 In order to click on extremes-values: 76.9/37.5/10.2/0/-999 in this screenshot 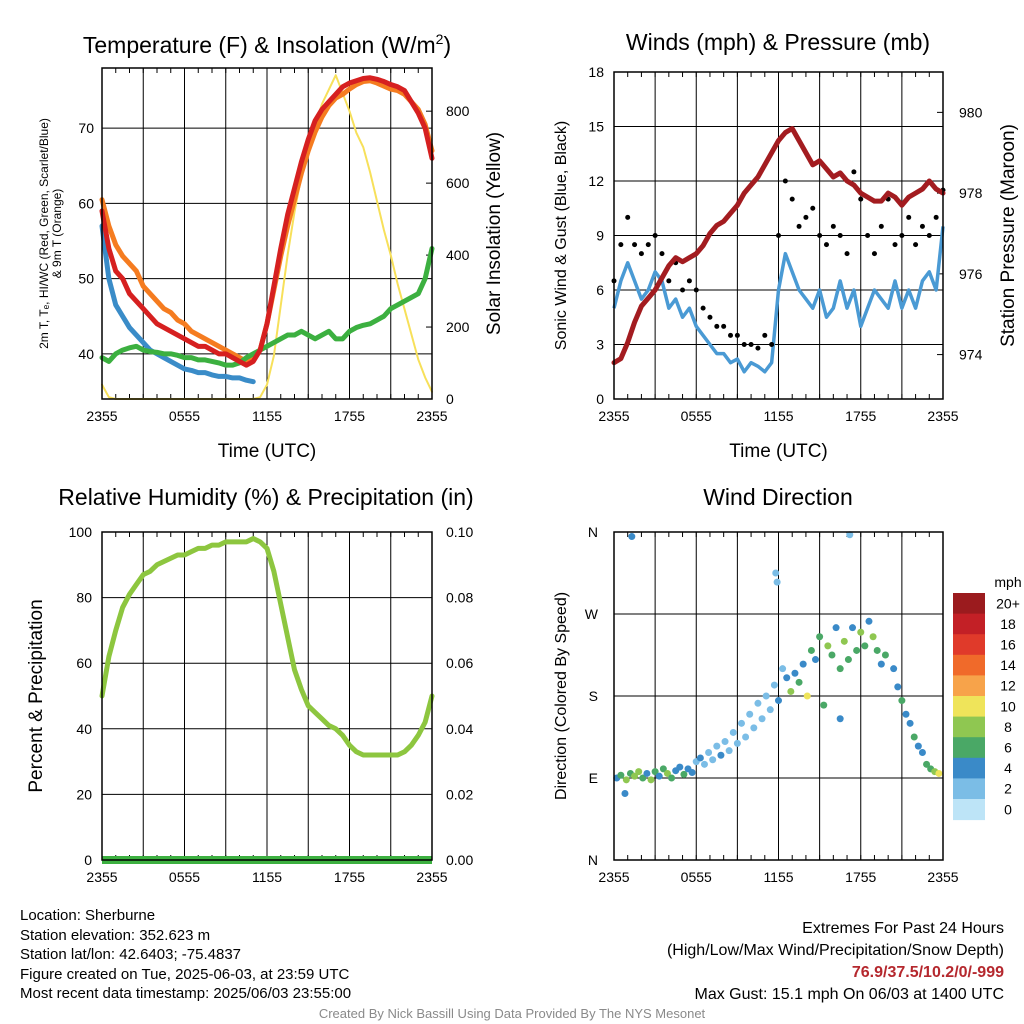, I will do `click(927, 972)`.